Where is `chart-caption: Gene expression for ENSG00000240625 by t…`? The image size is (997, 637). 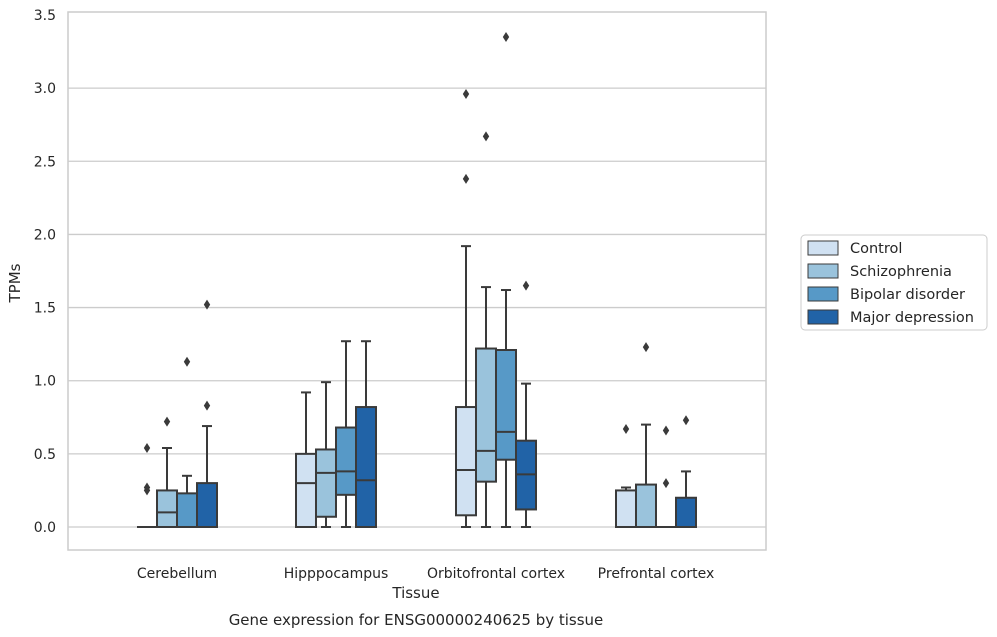 chart-caption: Gene expression for ENSG00000240625 by t… is located at coordinates (416, 620).